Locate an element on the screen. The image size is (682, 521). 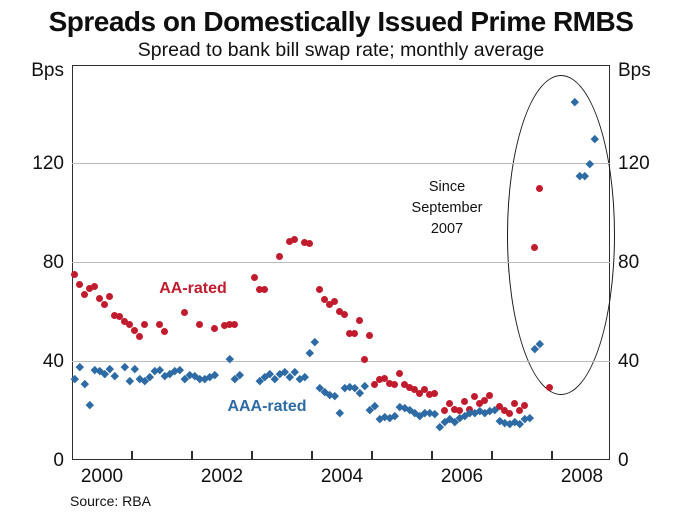
x-year-label-2004: 2004 is located at coordinates (342, 476).